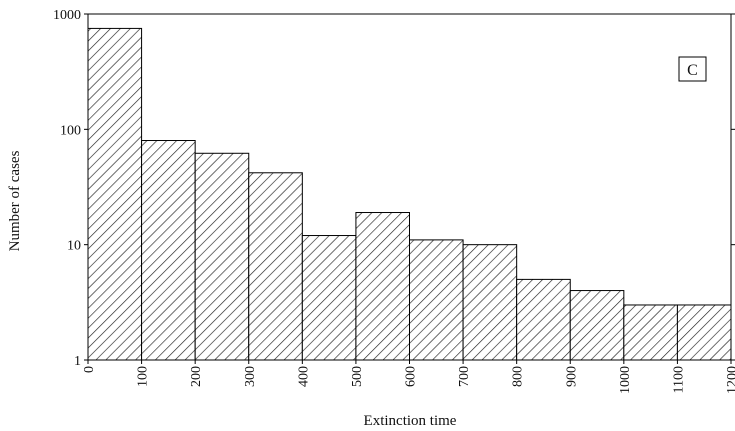 The image size is (735, 431). I want to click on x-tick-label: 500, so click(357, 376).